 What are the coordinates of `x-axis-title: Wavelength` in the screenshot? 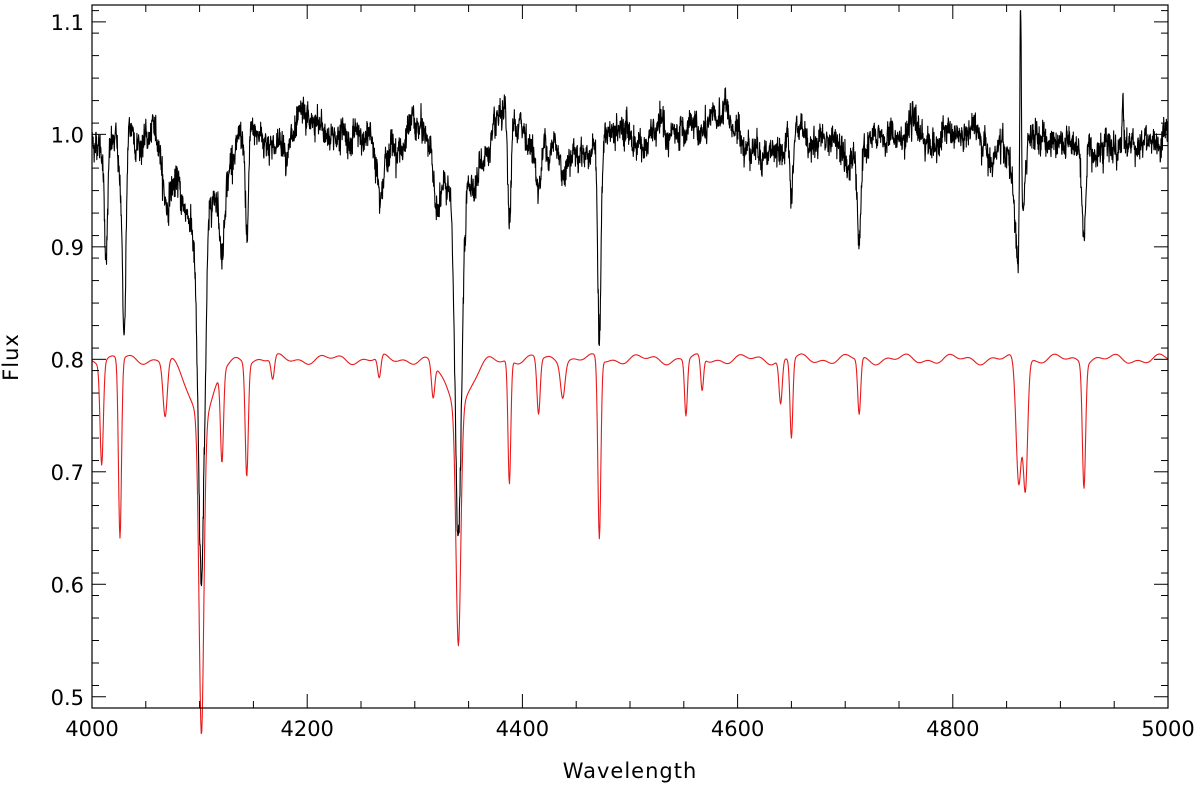 It's located at (630, 771).